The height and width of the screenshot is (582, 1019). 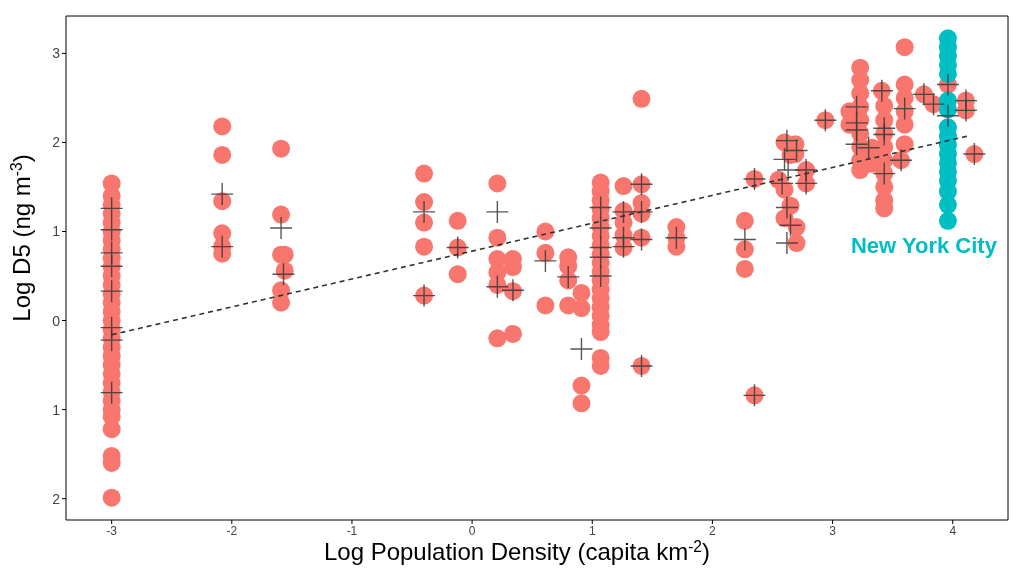 What do you see at coordinates (352, 530) in the screenshot?
I see `x-tick-label: -1` at bounding box center [352, 530].